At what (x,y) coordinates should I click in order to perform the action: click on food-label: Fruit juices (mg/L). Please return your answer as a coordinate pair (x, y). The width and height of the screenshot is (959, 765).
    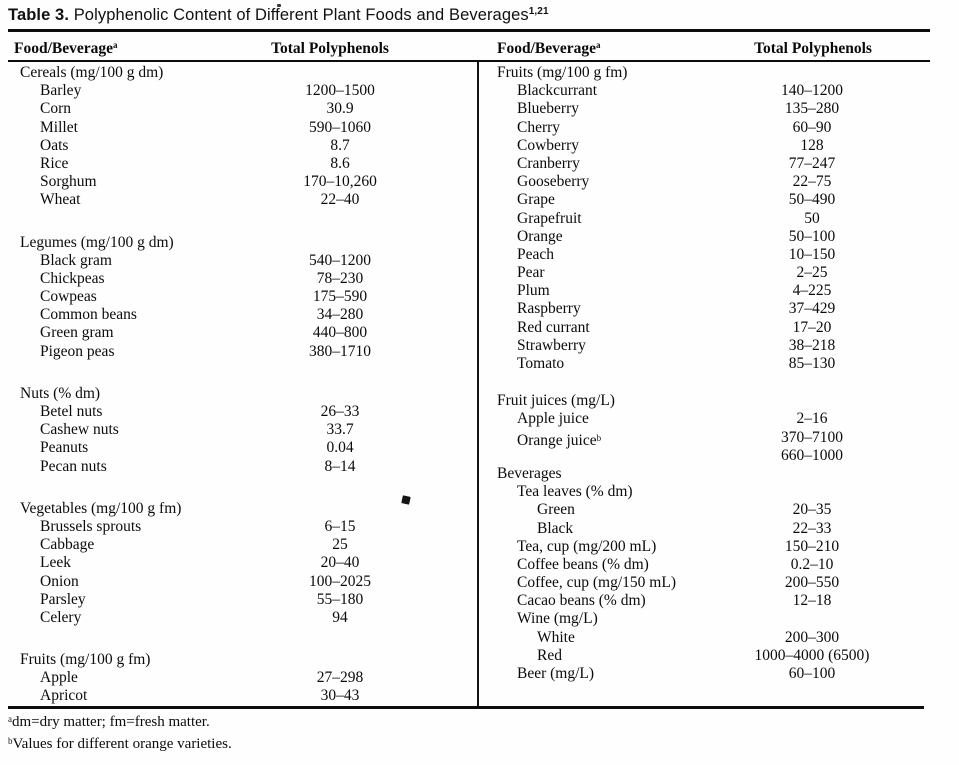
    Looking at the image, I should click on (556, 401).